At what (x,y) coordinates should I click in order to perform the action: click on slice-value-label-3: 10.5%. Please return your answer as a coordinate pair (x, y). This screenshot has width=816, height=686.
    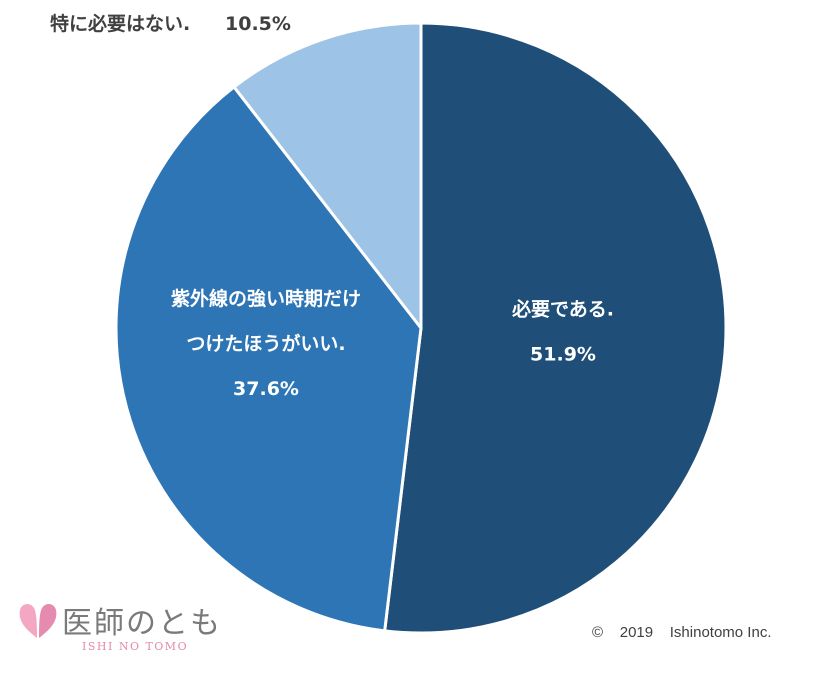
    Looking at the image, I should click on (258, 24).